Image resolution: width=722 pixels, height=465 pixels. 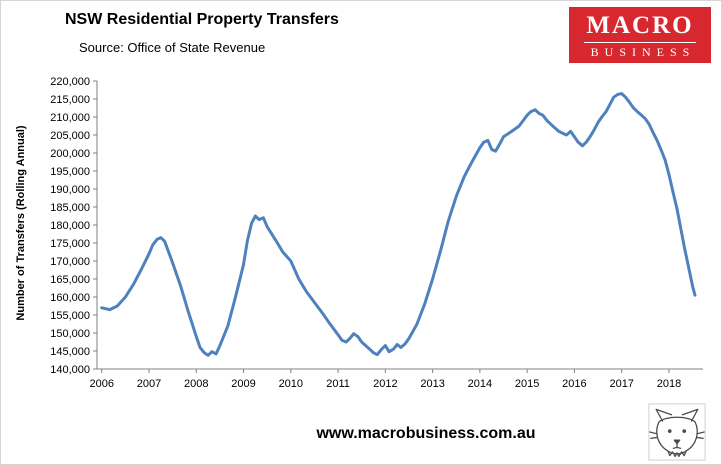 What do you see at coordinates (643, 51) in the screenshot?
I see `logo-text-business: BUSINESS` at bounding box center [643, 51].